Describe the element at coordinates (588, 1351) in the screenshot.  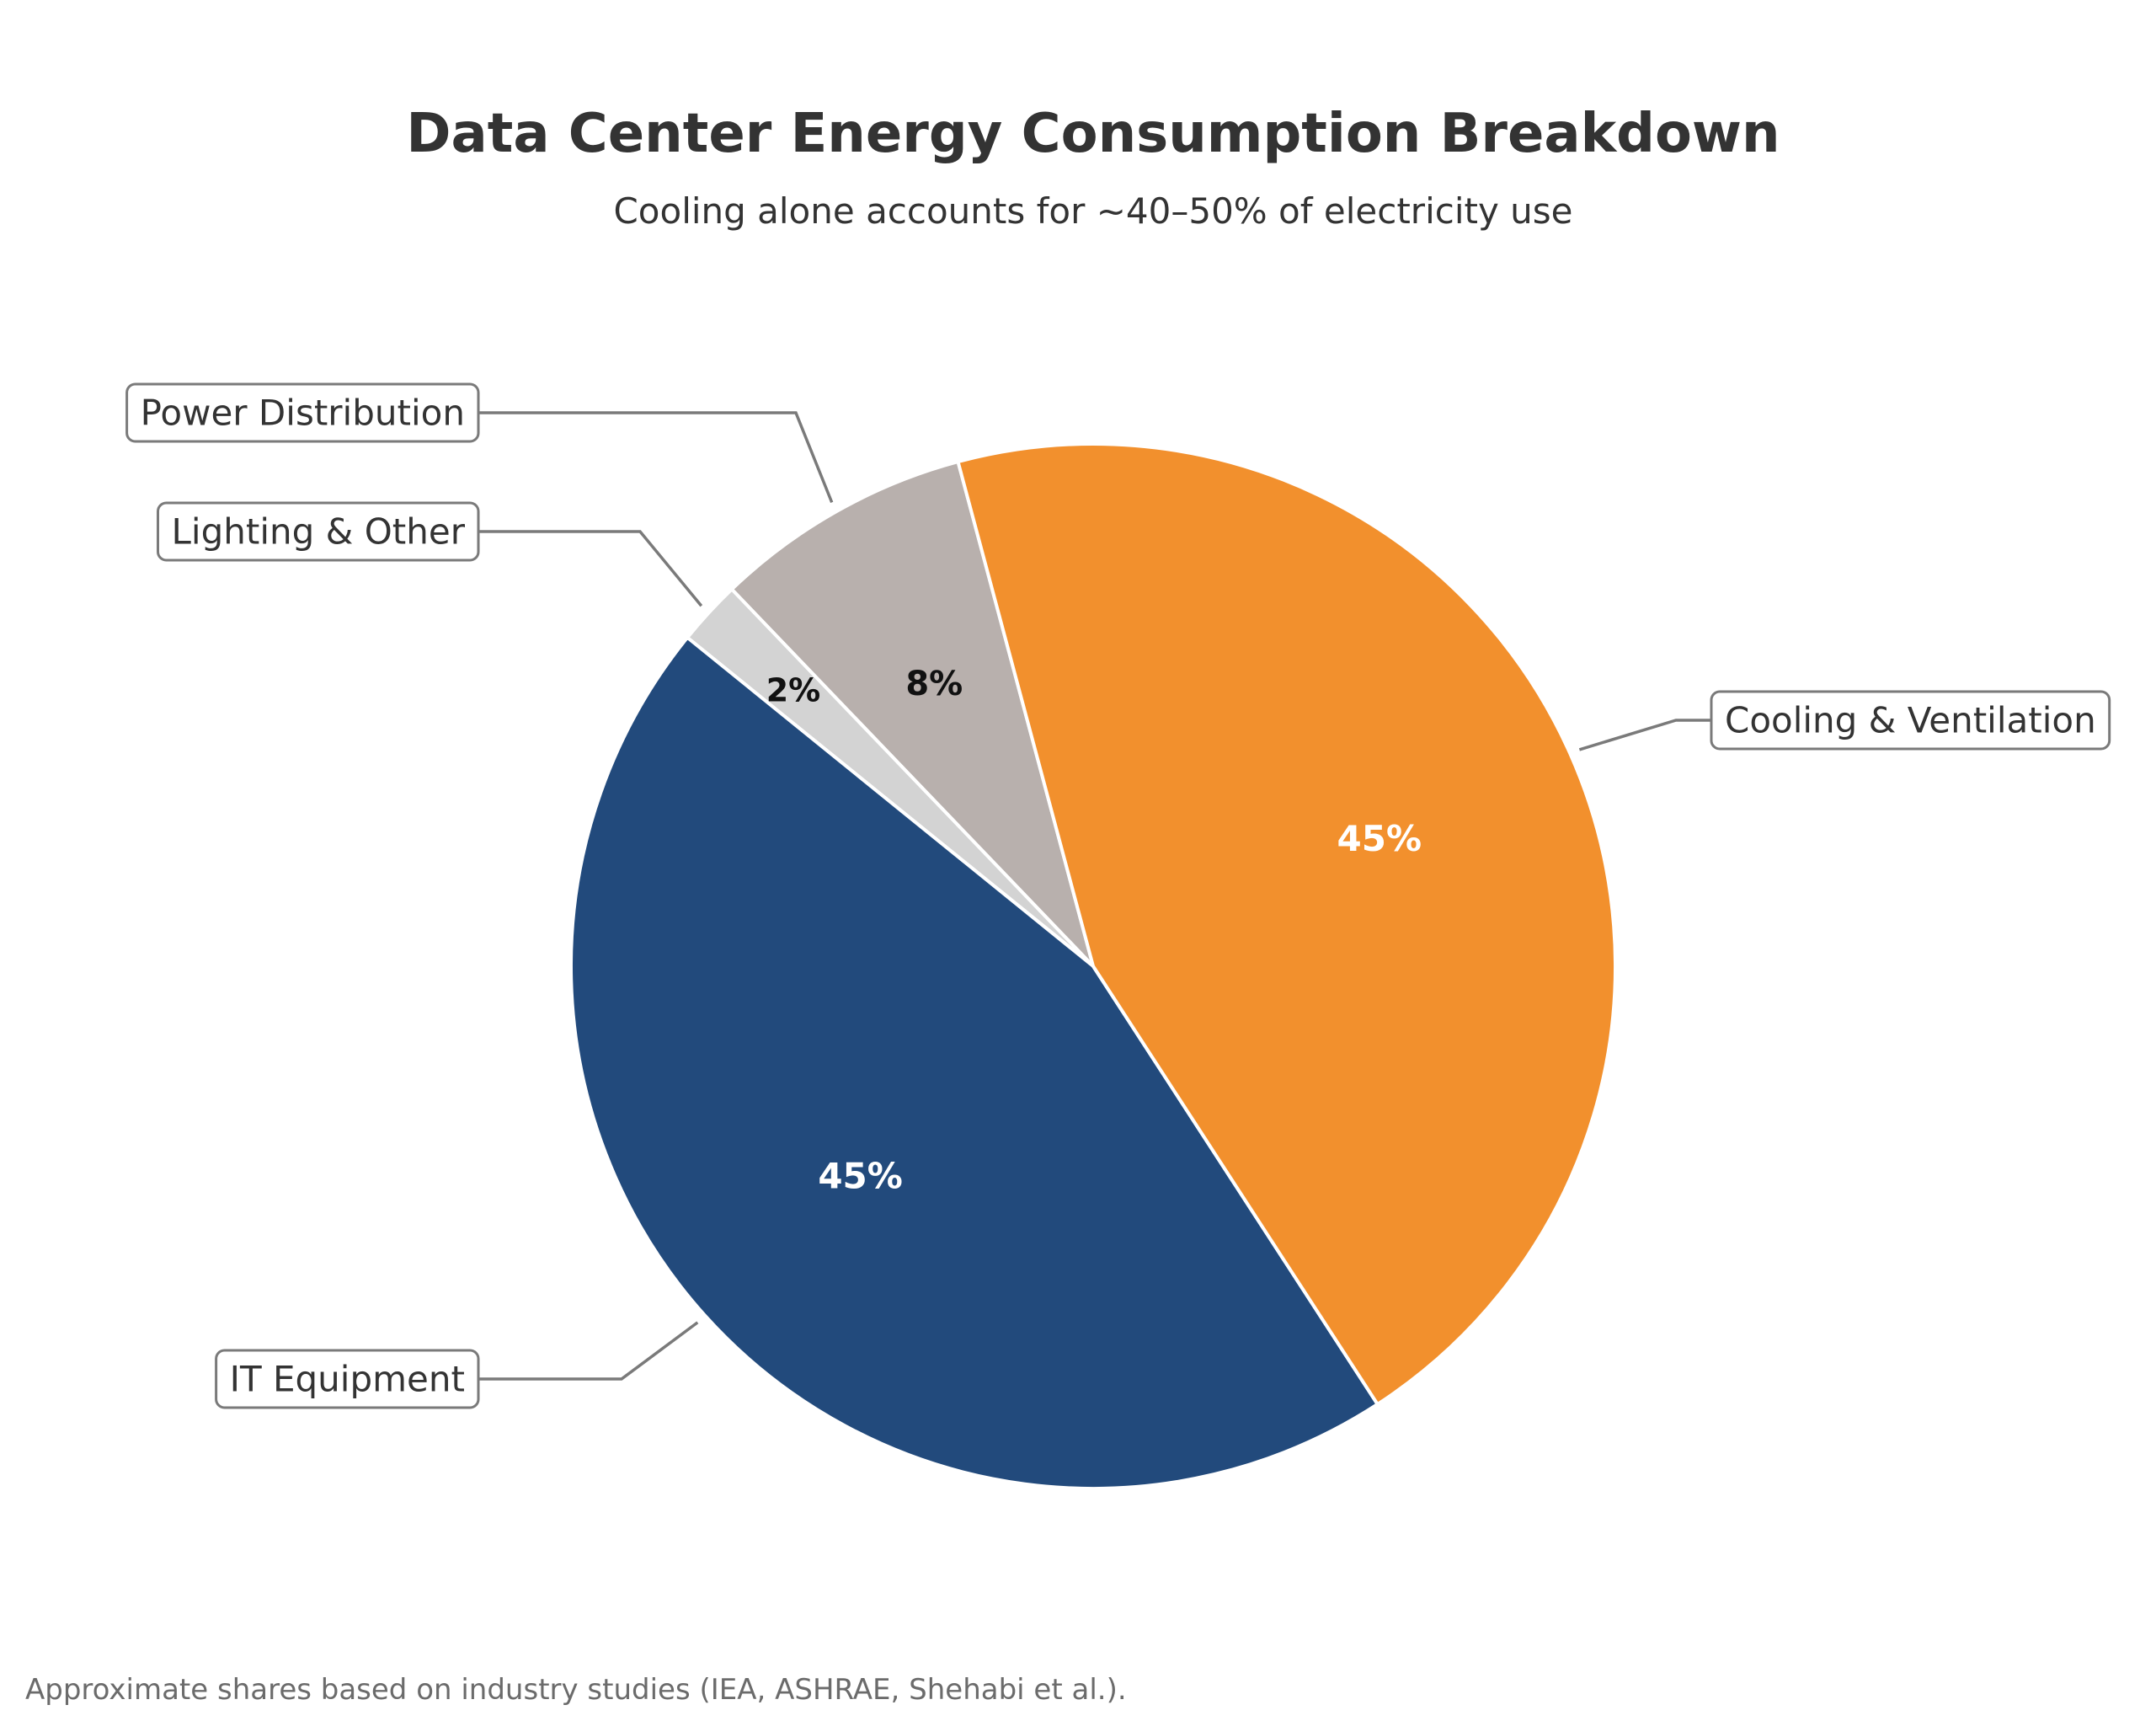
I see `leader-line-it-equipment` at that location.